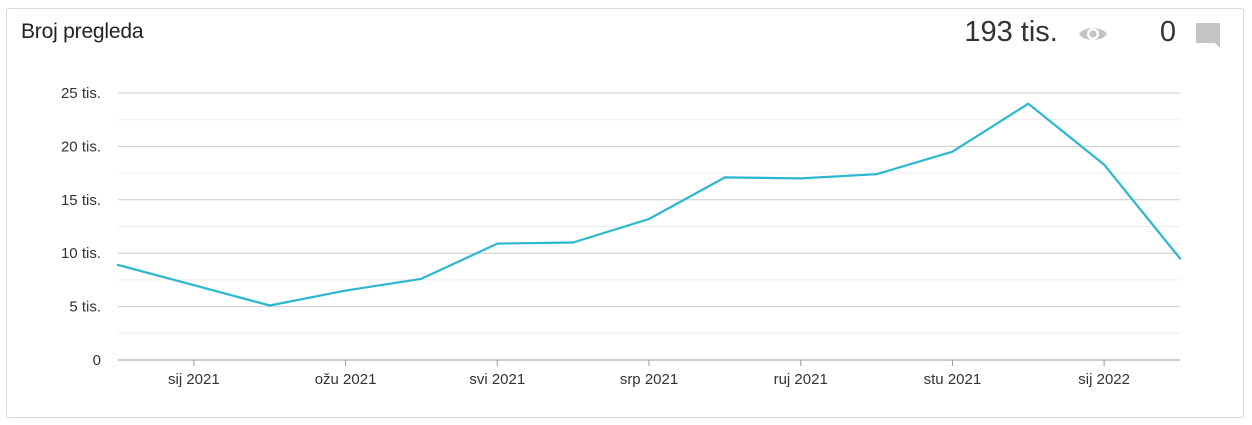 Image resolution: width=1252 pixels, height=425 pixels. Describe the element at coordinates (801, 379) in the screenshot. I see `x-tick-label: ruj 2021` at that location.